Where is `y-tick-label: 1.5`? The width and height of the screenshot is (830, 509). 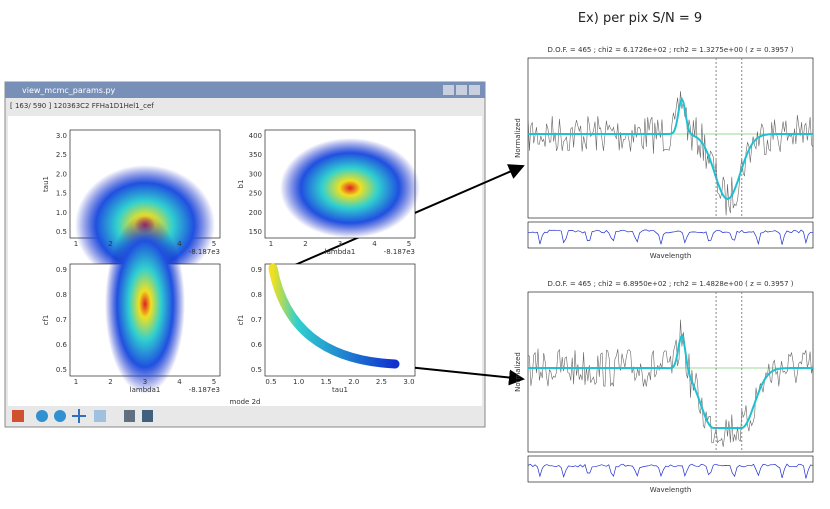 y-tick-label: 1.5 is located at coordinates (61, 194).